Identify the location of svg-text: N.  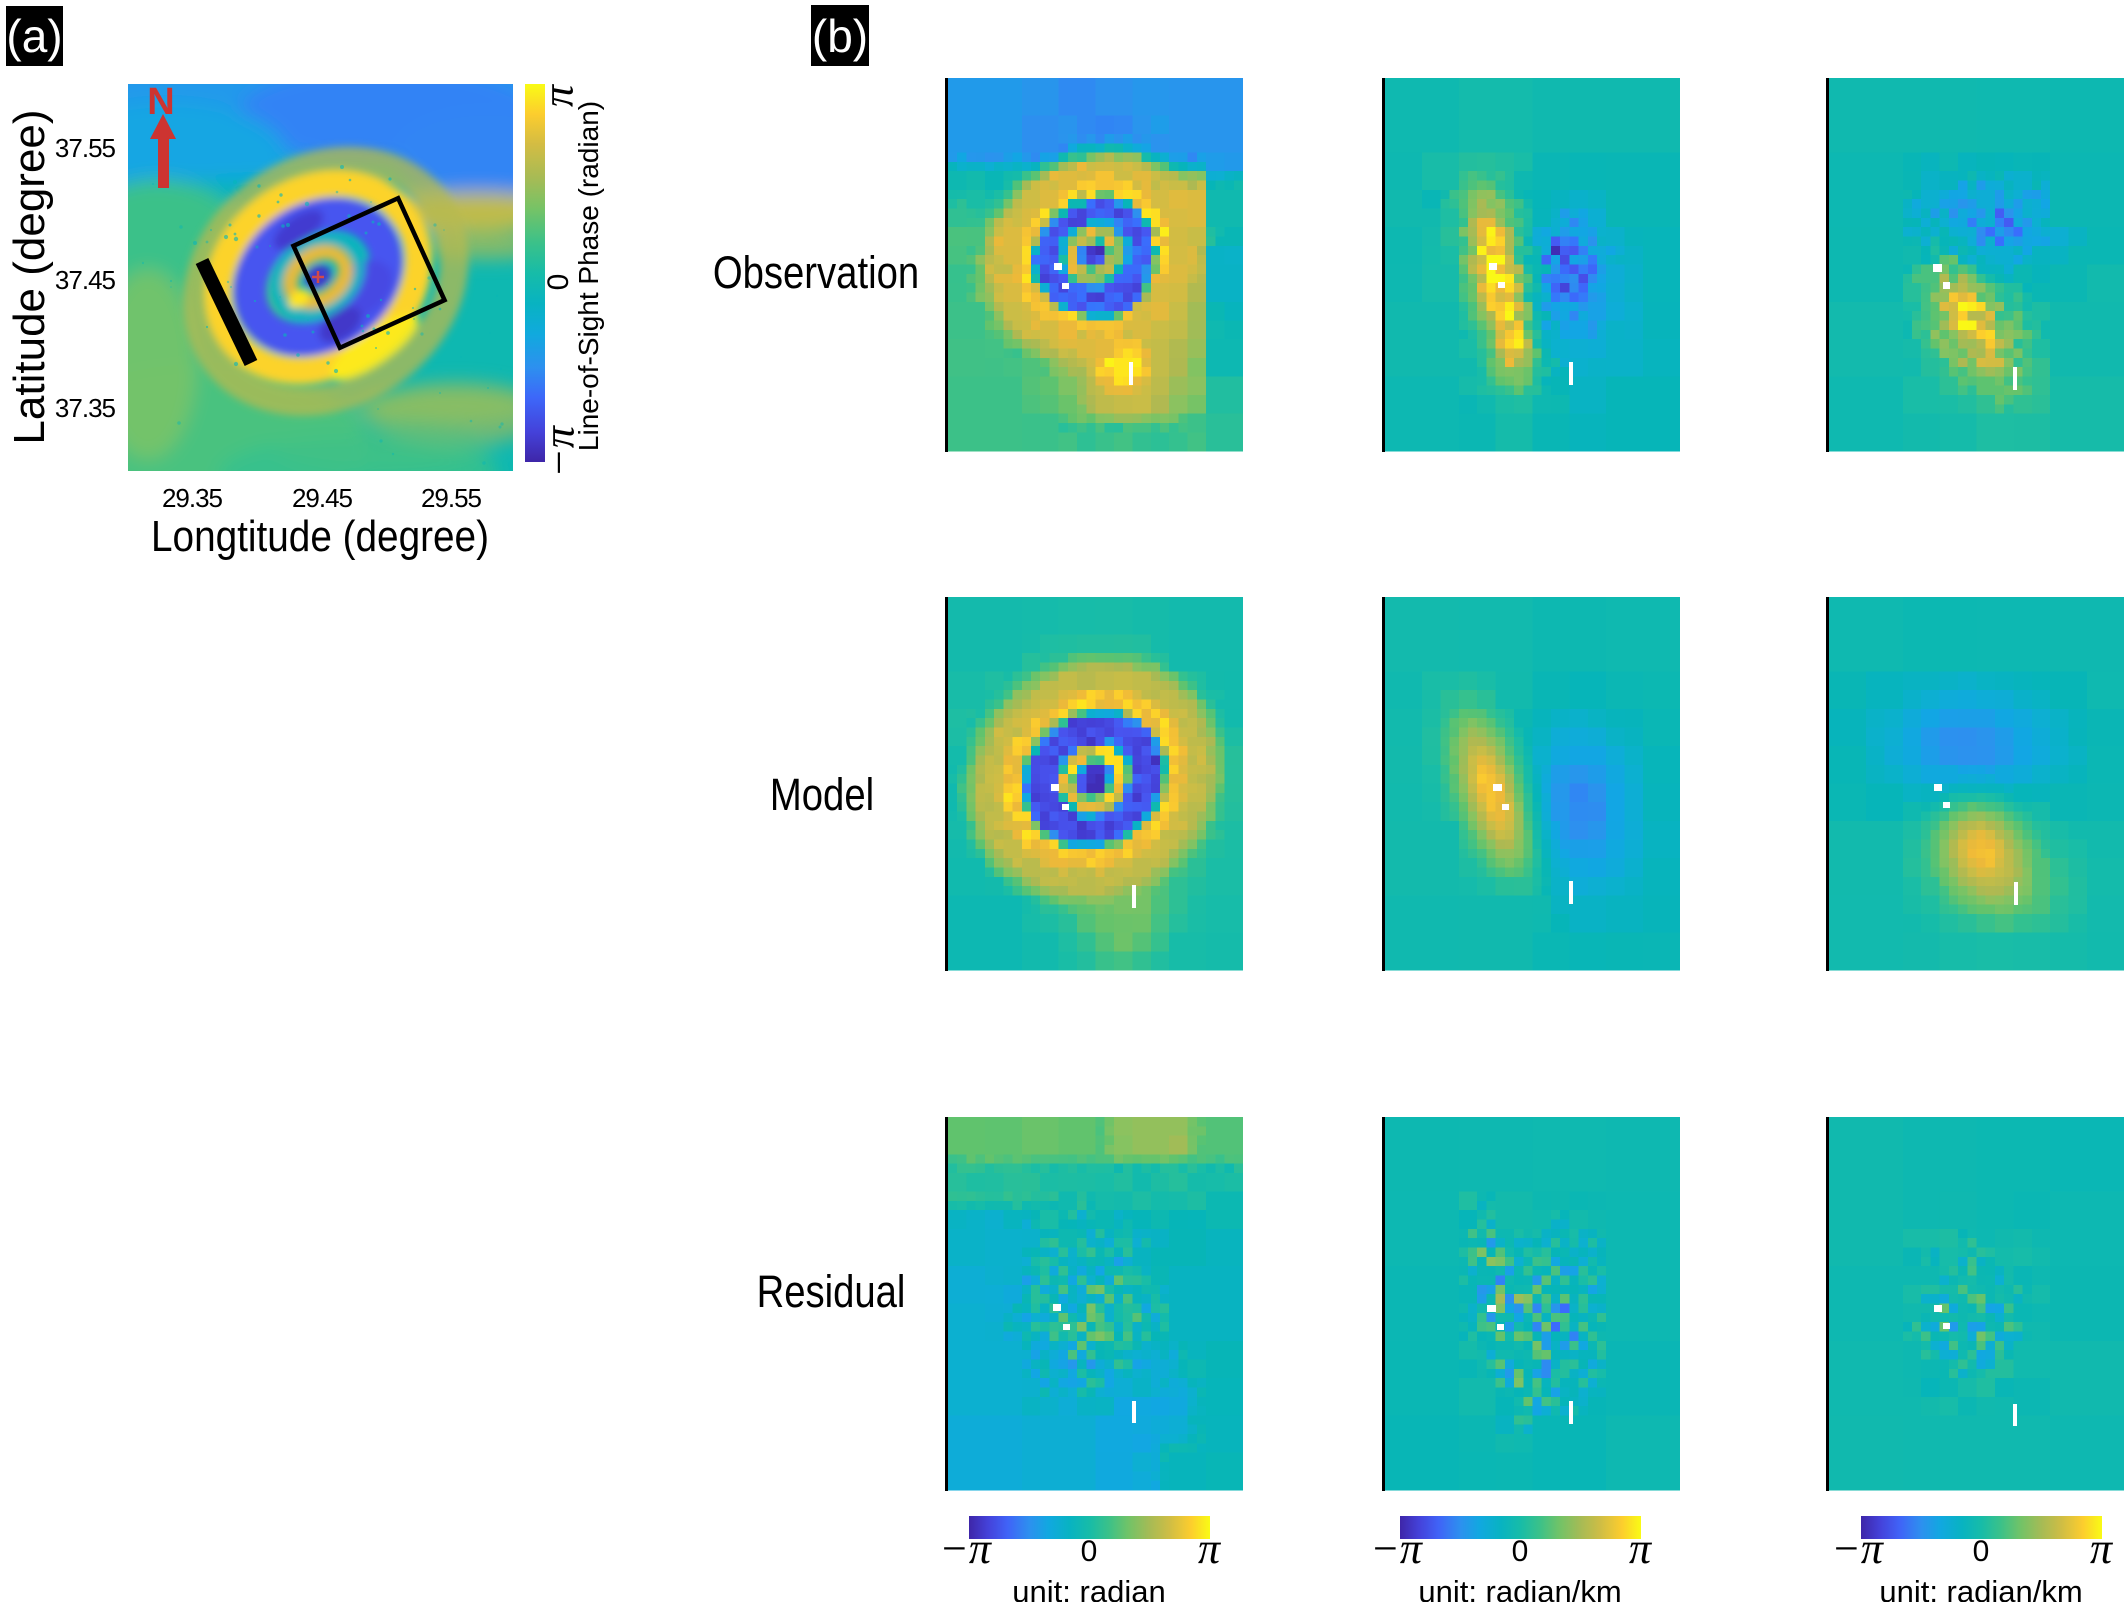
(160, 103).